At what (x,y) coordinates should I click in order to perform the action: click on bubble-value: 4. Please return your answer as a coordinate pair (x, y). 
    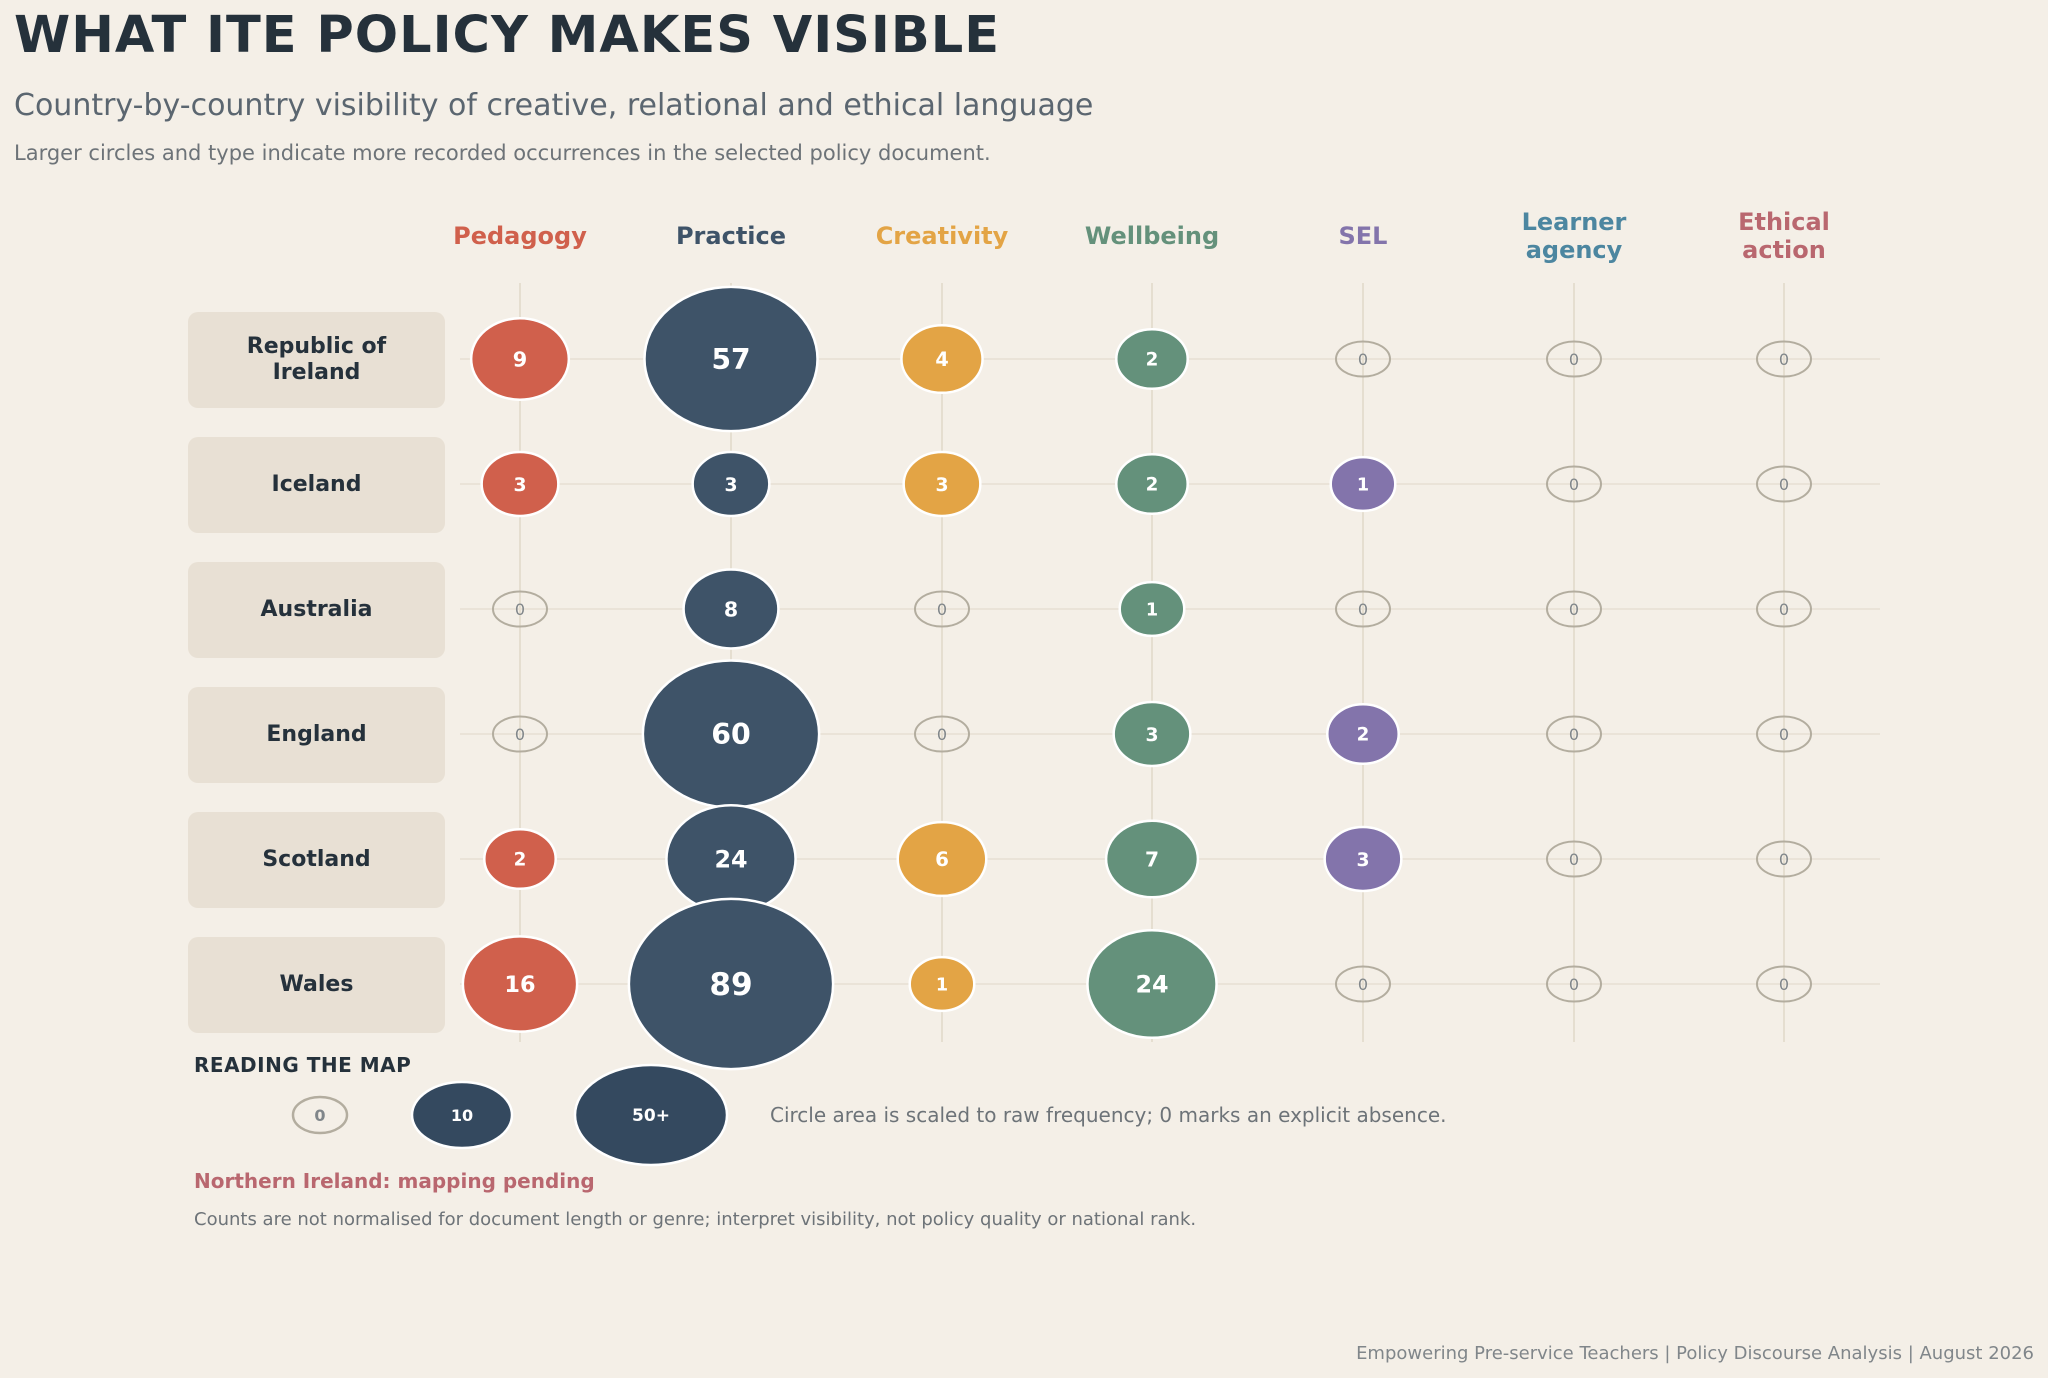
    Looking at the image, I should click on (941, 359).